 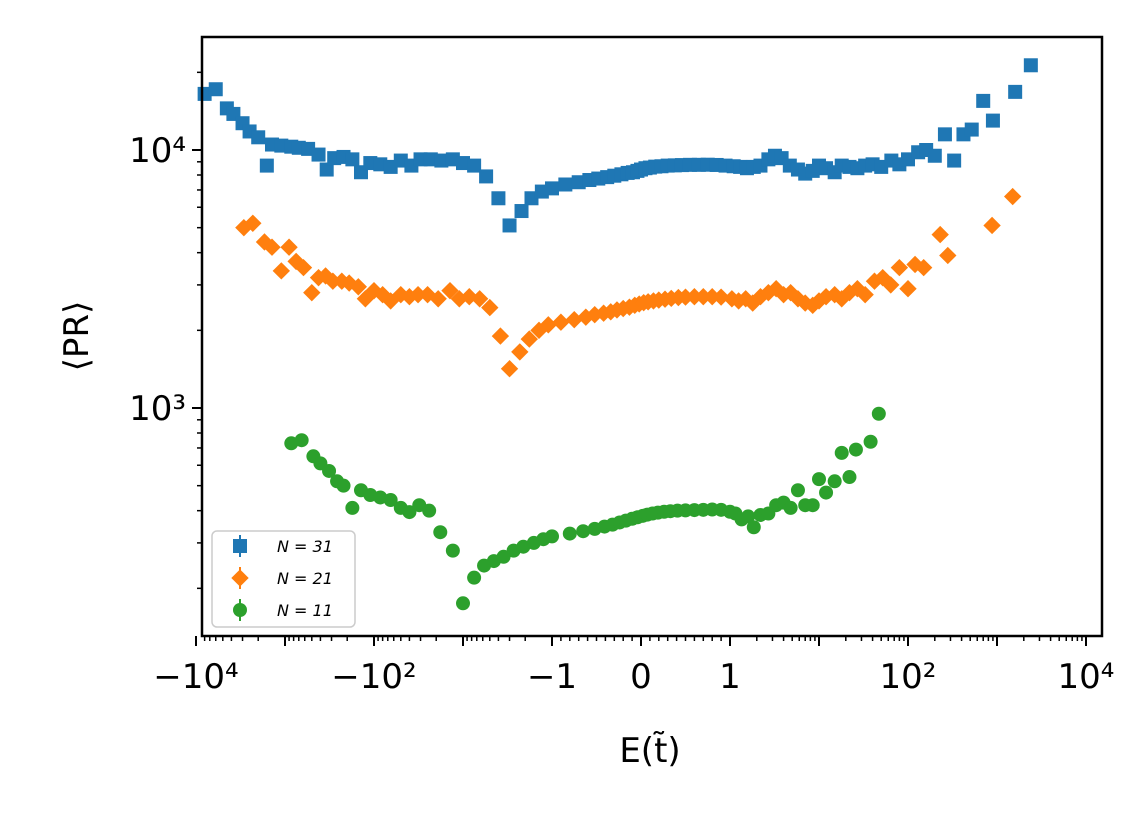 What do you see at coordinates (649, 751) in the screenshot?
I see `x-axis-label: E(t̃)` at bounding box center [649, 751].